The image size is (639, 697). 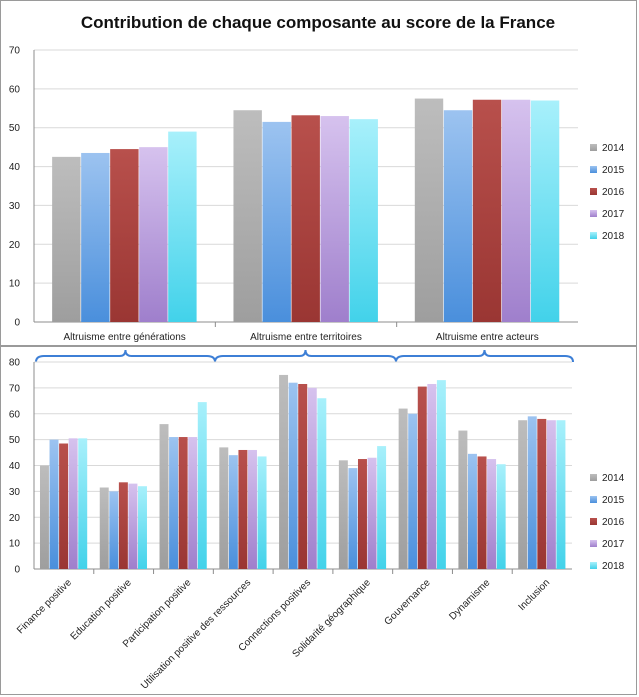 What do you see at coordinates (15, 51) in the screenshot?
I see `top-y-tick-label: 70` at bounding box center [15, 51].